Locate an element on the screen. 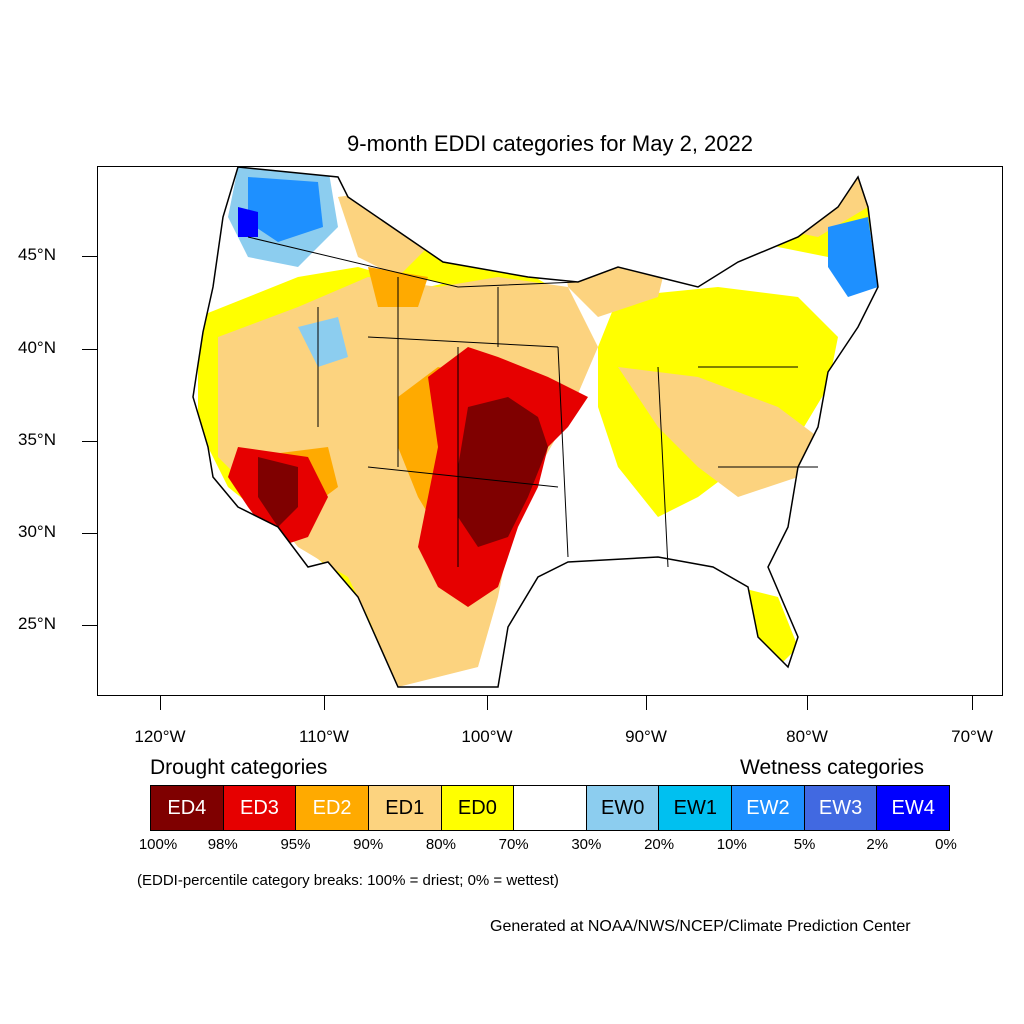 This screenshot has width=1024, height=1024. lat-label-30: 30°N is located at coordinates (37, 531).